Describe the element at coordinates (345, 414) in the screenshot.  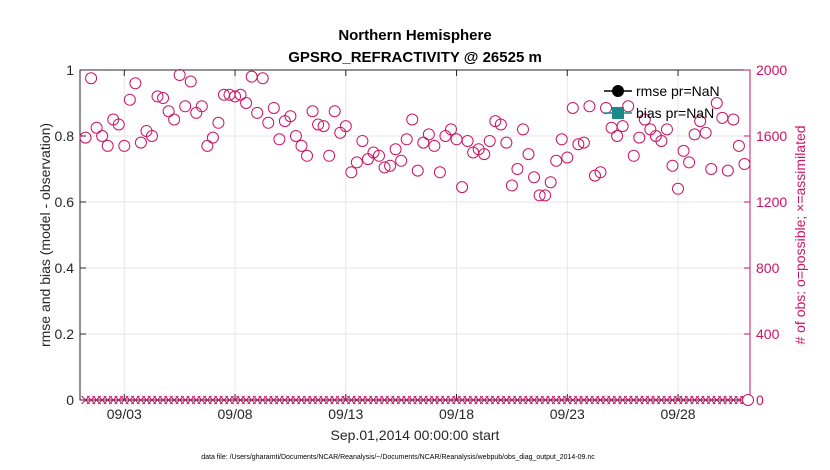
I see `x-tick-label: 09/13` at that location.